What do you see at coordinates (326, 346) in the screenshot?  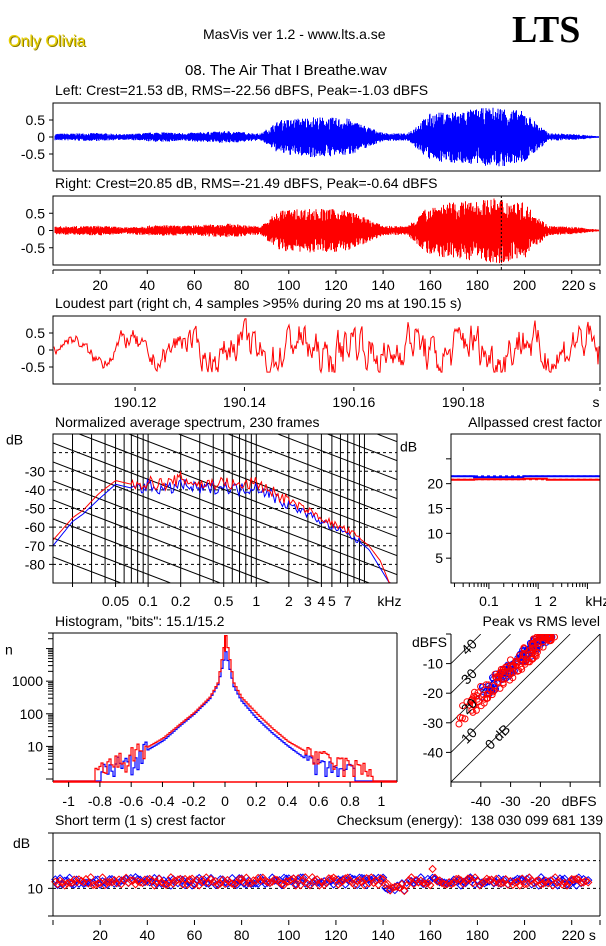 I see `loudest-part-signal` at bounding box center [326, 346].